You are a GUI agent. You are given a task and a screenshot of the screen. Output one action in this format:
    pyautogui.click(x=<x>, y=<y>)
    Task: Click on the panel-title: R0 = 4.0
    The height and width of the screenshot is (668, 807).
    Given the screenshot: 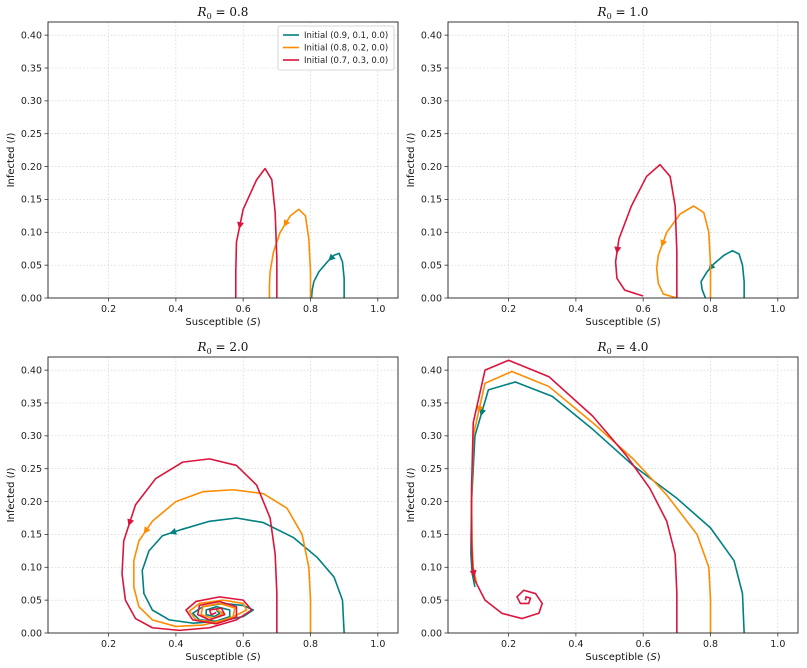 What is the action you would take?
    pyautogui.click(x=623, y=348)
    